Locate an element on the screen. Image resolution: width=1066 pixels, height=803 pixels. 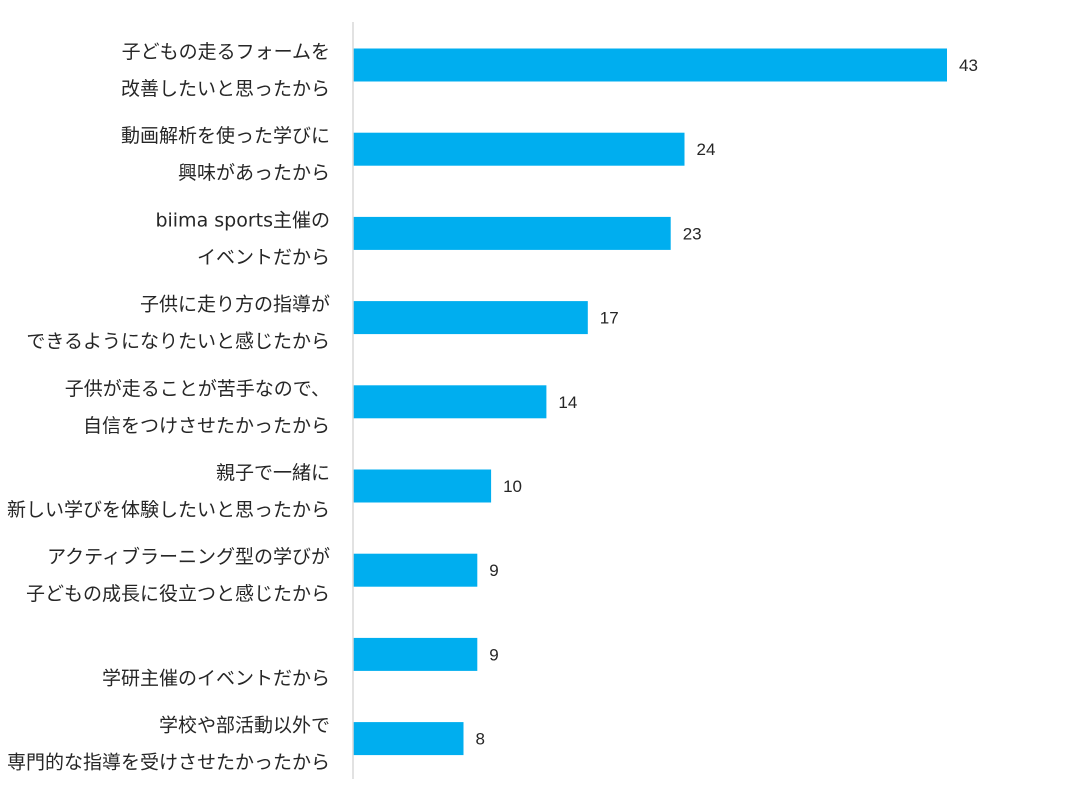
category-label-1-line-1: 興味があったから is located at coordinates (254, 173).